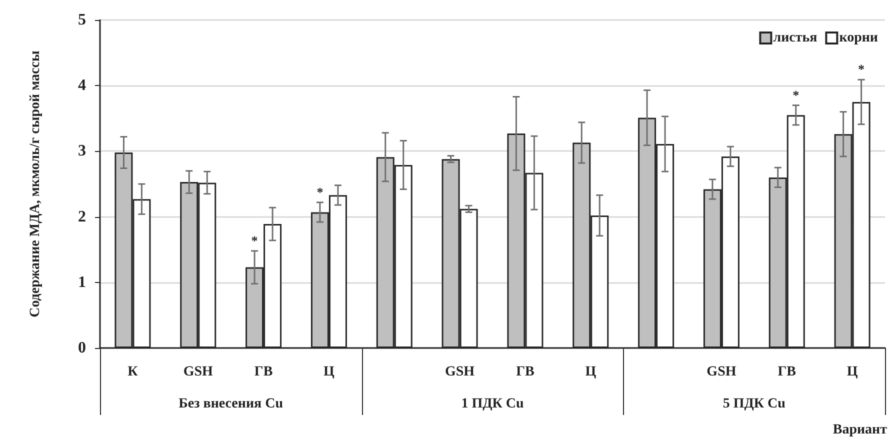 This screenshot has width=893, height=441. Describe the element at coordinates (492, 404) in the screenshot. I see `text: 1 ПДК Cu` at that location.